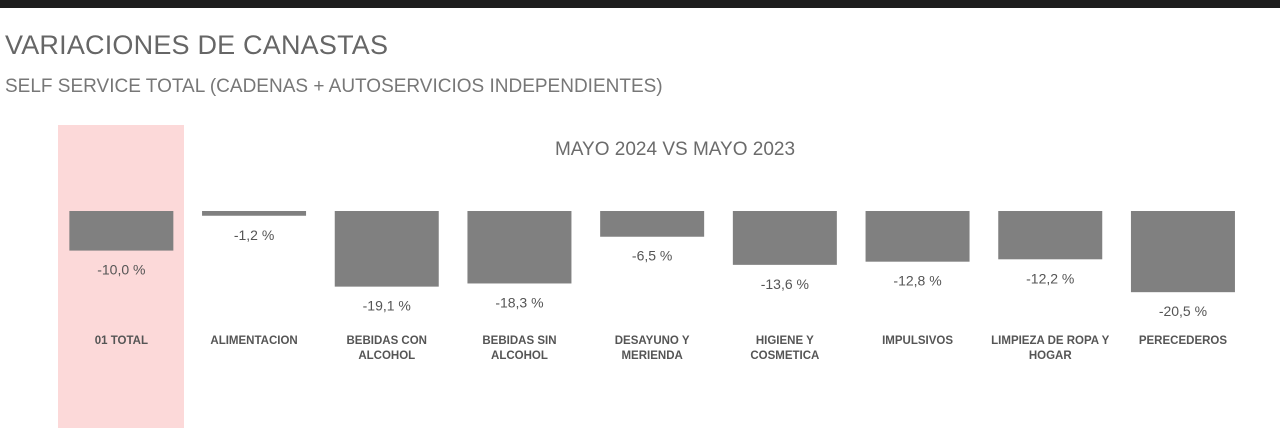  Describe the element at coordinates (1050, 341) in the screenshot. I see `category-label: LIMPIEZA DE ROPA Y` at that location.